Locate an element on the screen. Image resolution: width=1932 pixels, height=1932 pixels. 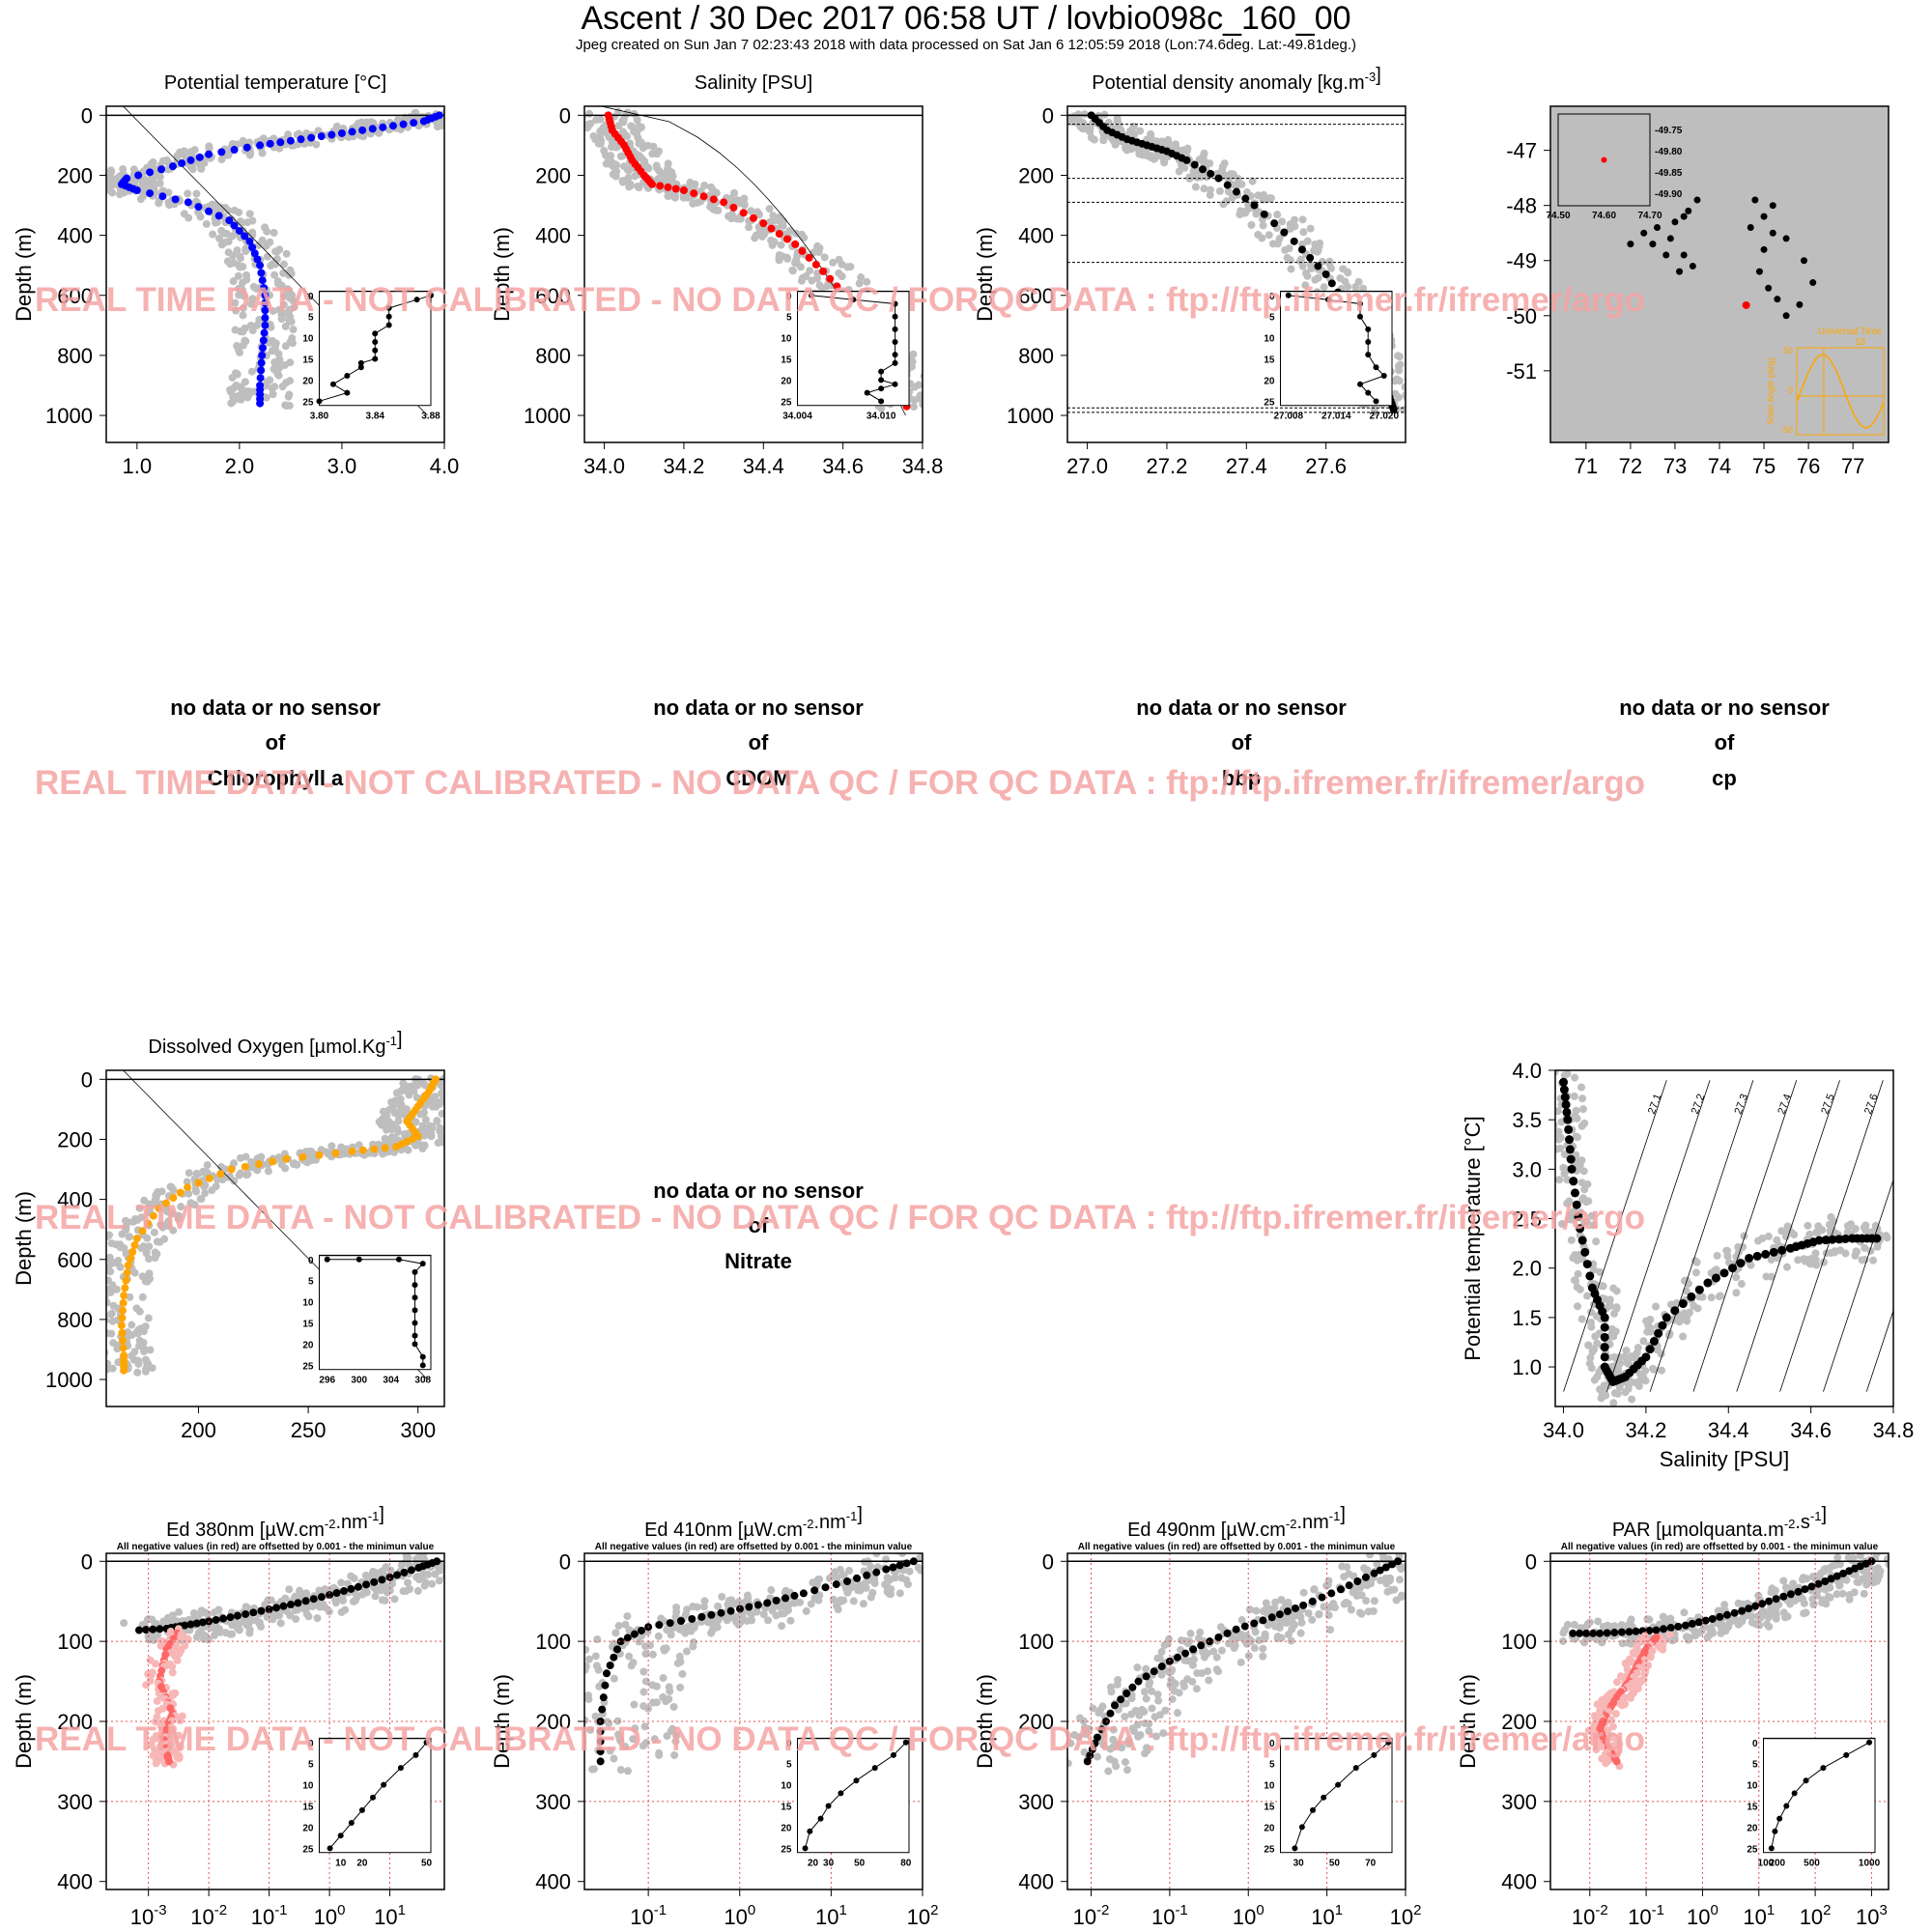
x-tick-label: 27.2 is located at coordinates (1167, 466).